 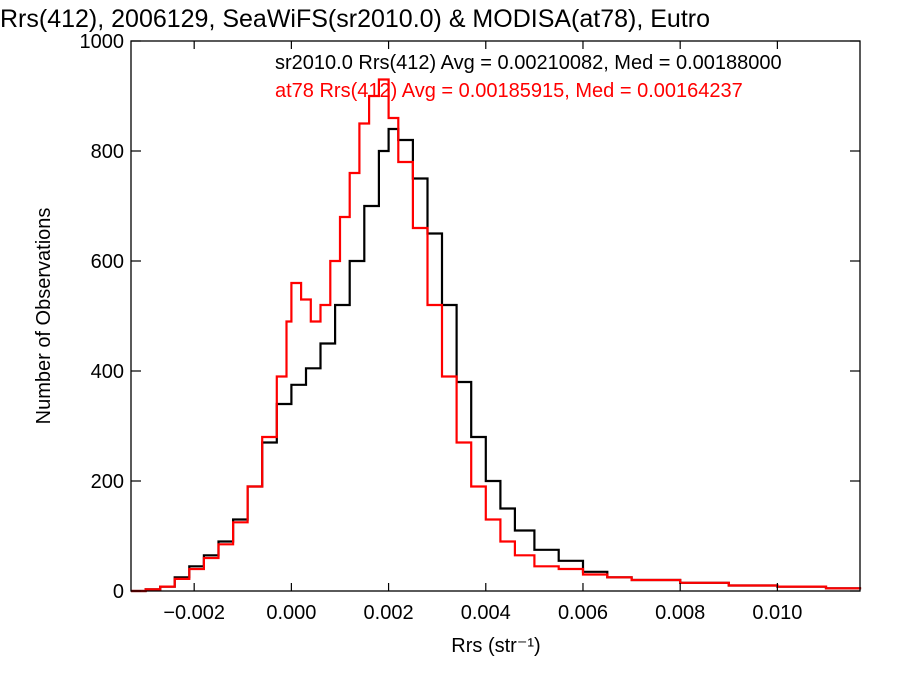 I want to click on x-tick-label: 0.006, so click(x=583, y=613).